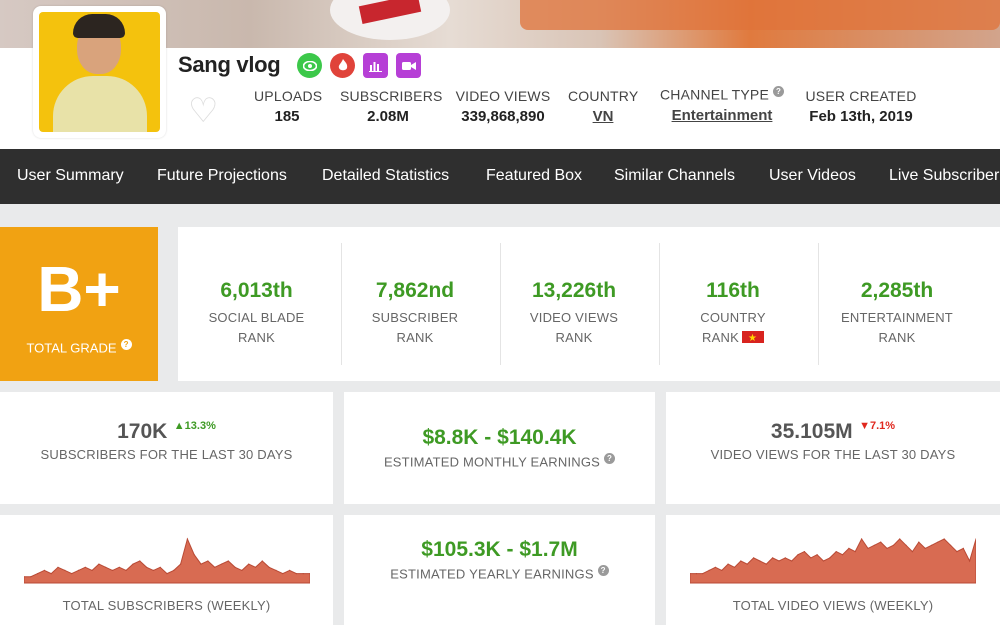  Describe the element at coordinates (897, 312) in the screenshot. I see `rank-entertainment: 2,285th ENTERTAINMENT RANK` at that location.